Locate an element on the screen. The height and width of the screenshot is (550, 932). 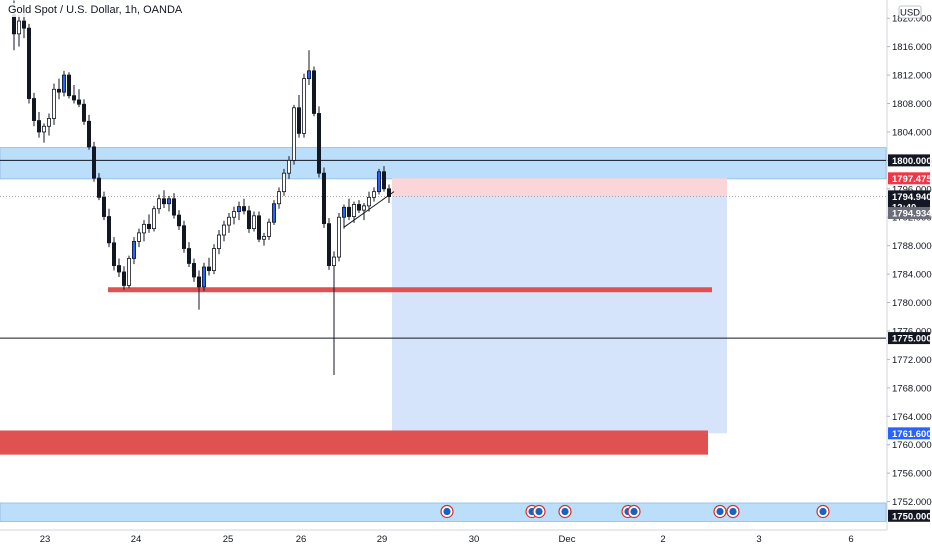
support-price-tag-bg is located at coordinates (909, 338).